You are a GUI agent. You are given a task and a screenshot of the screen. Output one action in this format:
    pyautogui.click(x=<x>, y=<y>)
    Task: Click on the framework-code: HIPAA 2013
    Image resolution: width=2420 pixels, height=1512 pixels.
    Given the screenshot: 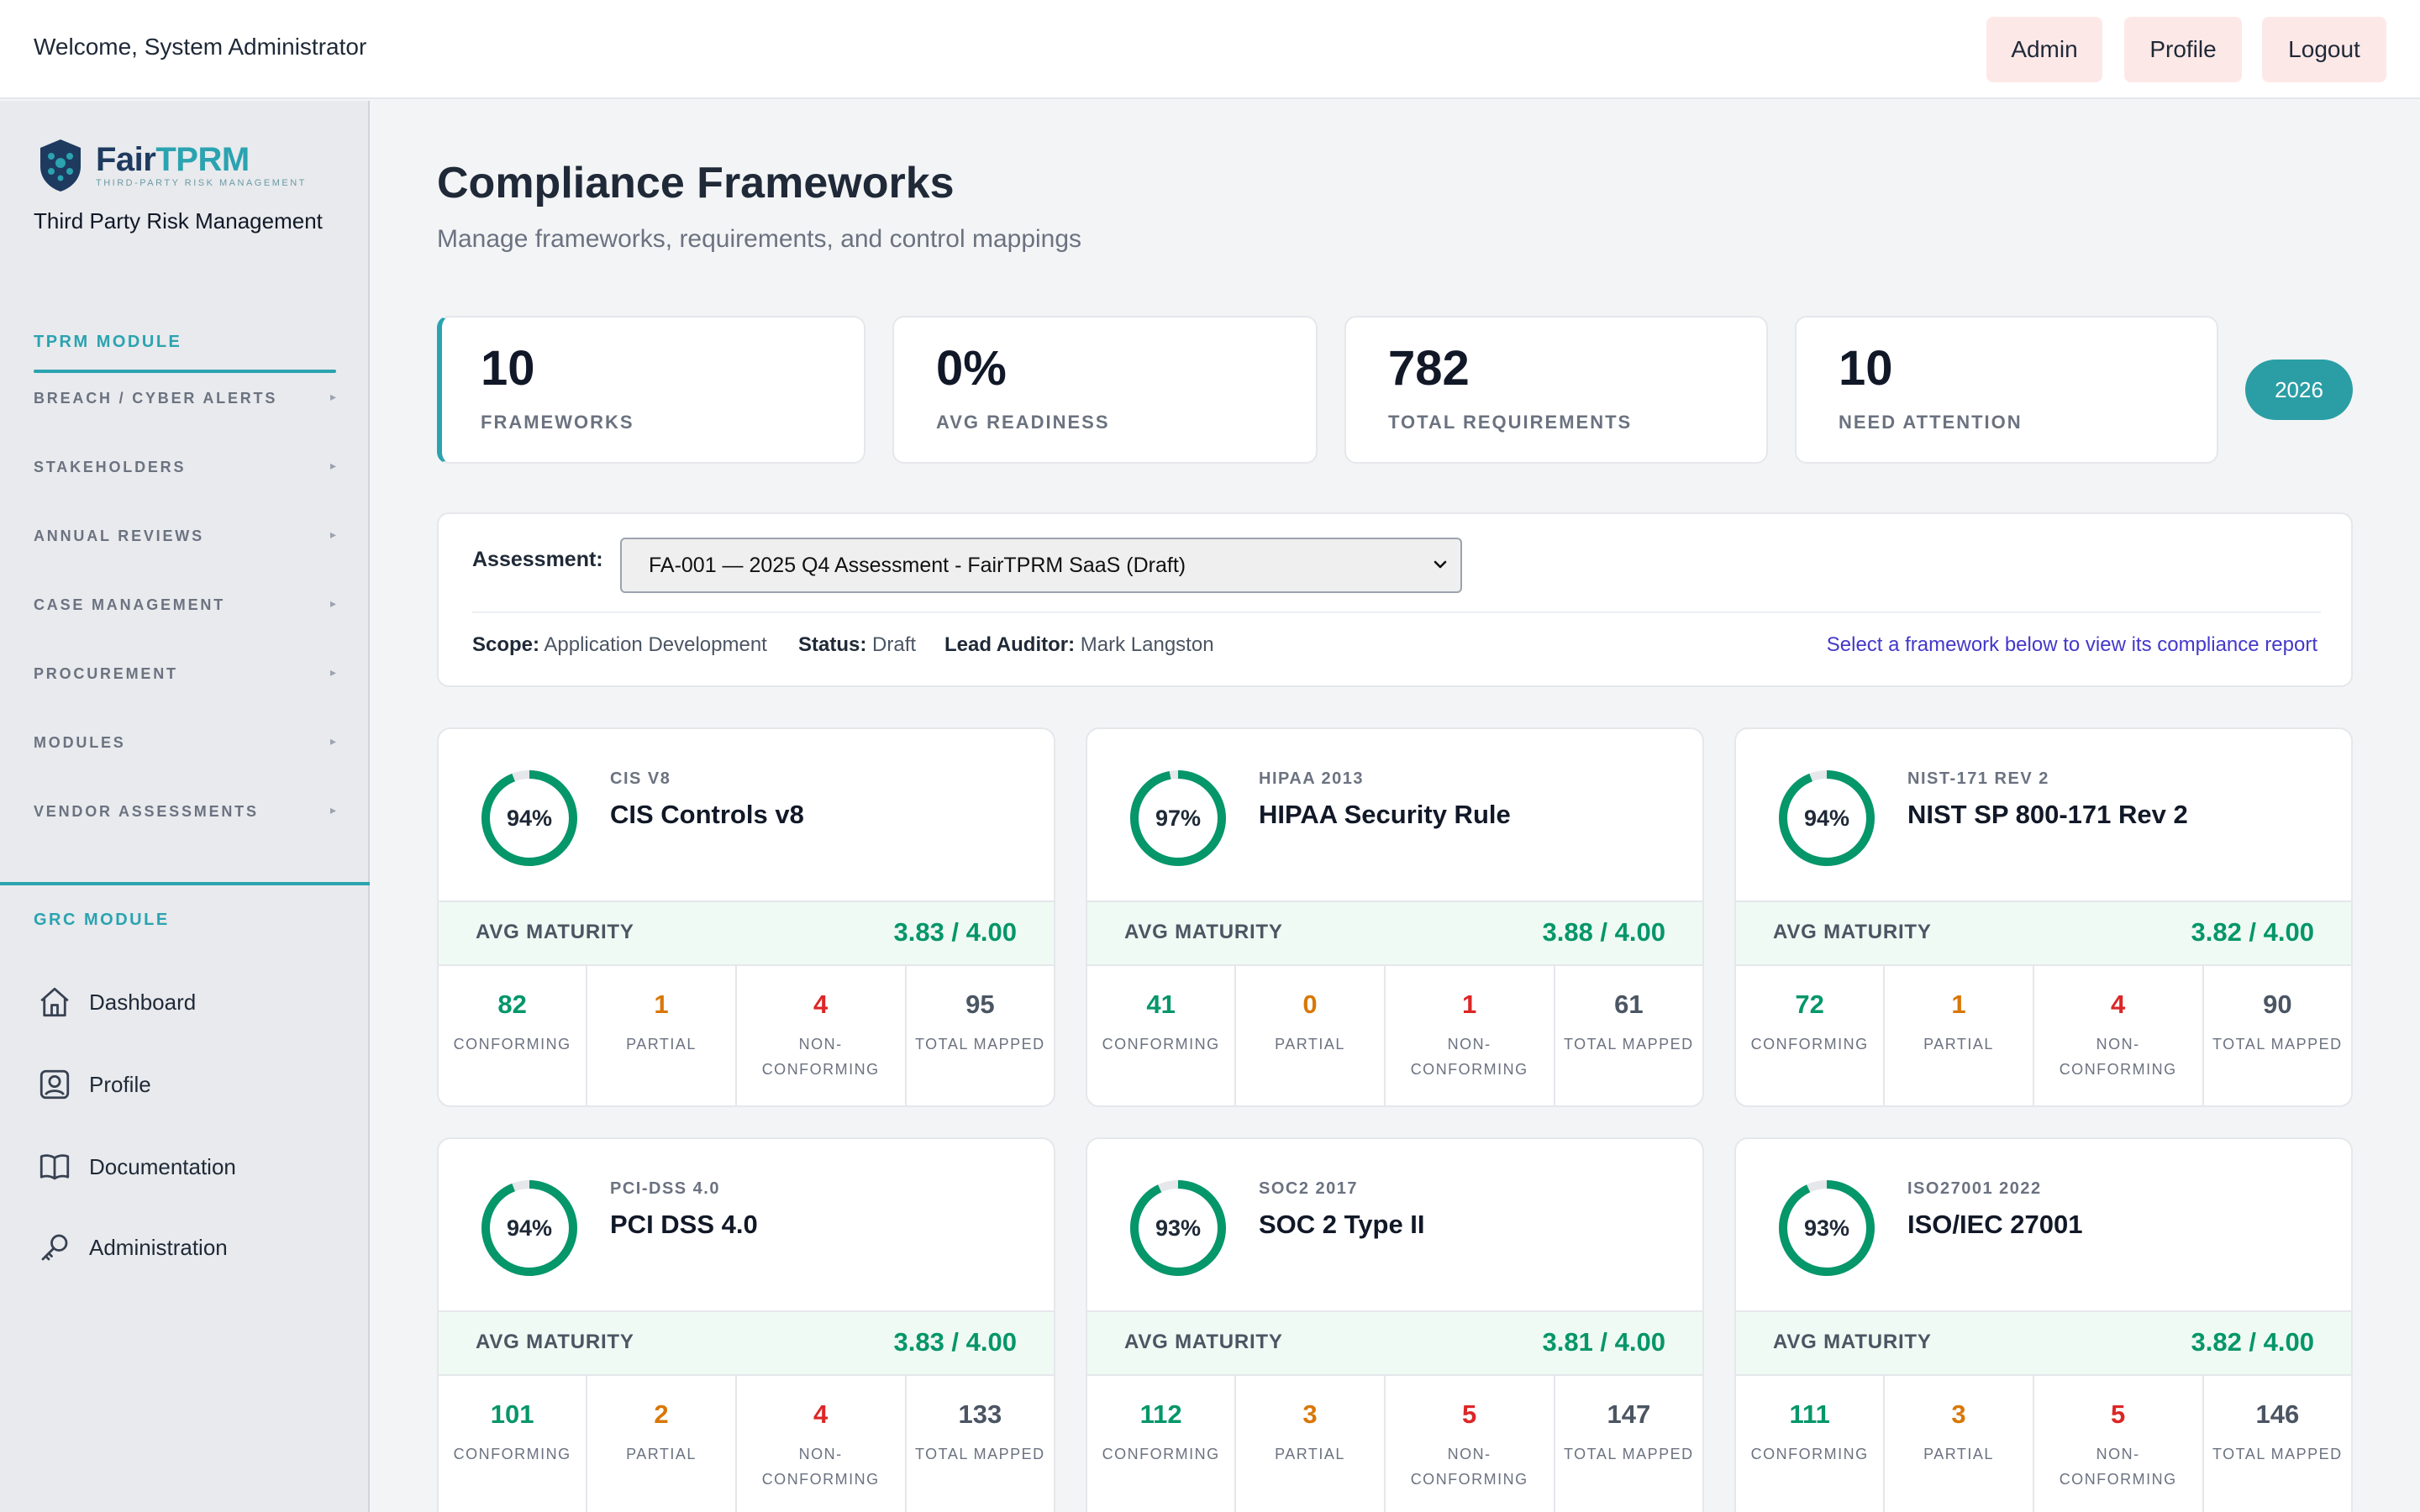 What is the action you would take?
    pyautogui.click(x=1312, y=778)
    